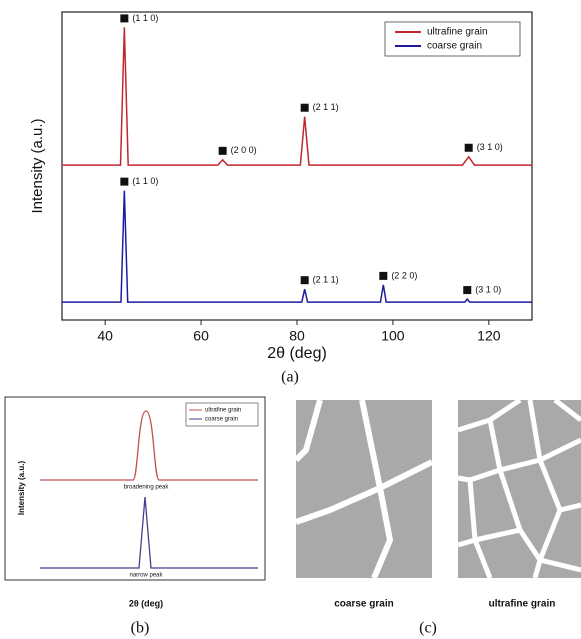 The image size is (581, 639). I want to click on caption: (c), so click(428, 628).